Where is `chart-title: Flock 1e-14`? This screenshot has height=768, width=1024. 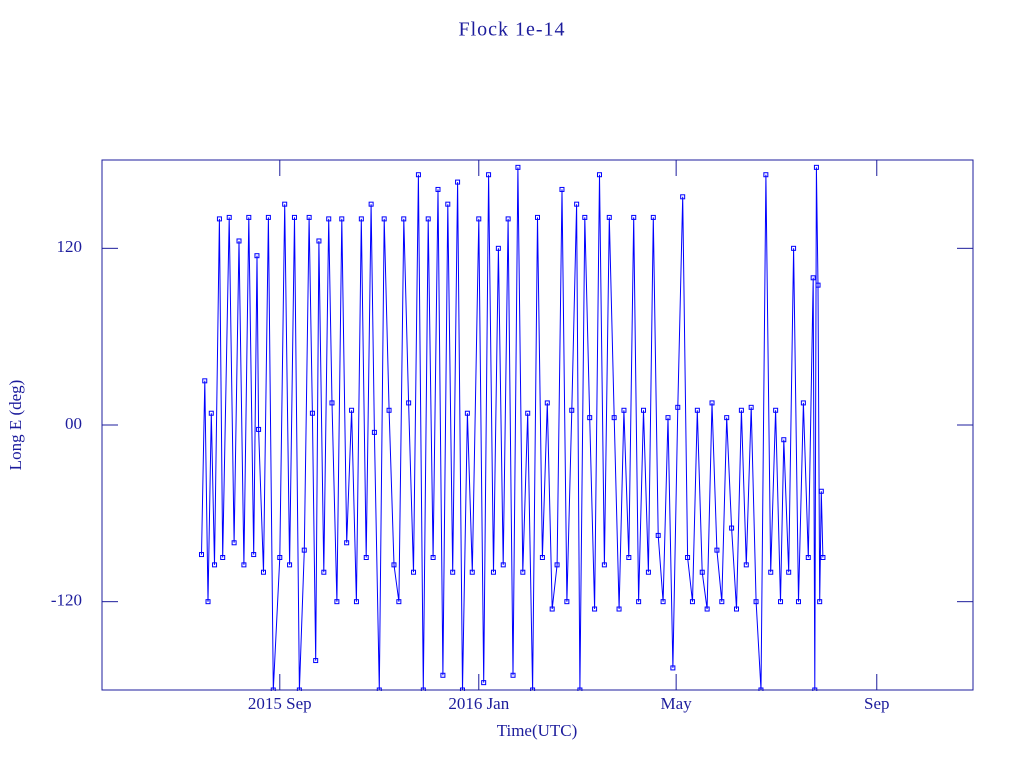
chart-title: Flock 1e-14 is located at coordinates (511, 30).